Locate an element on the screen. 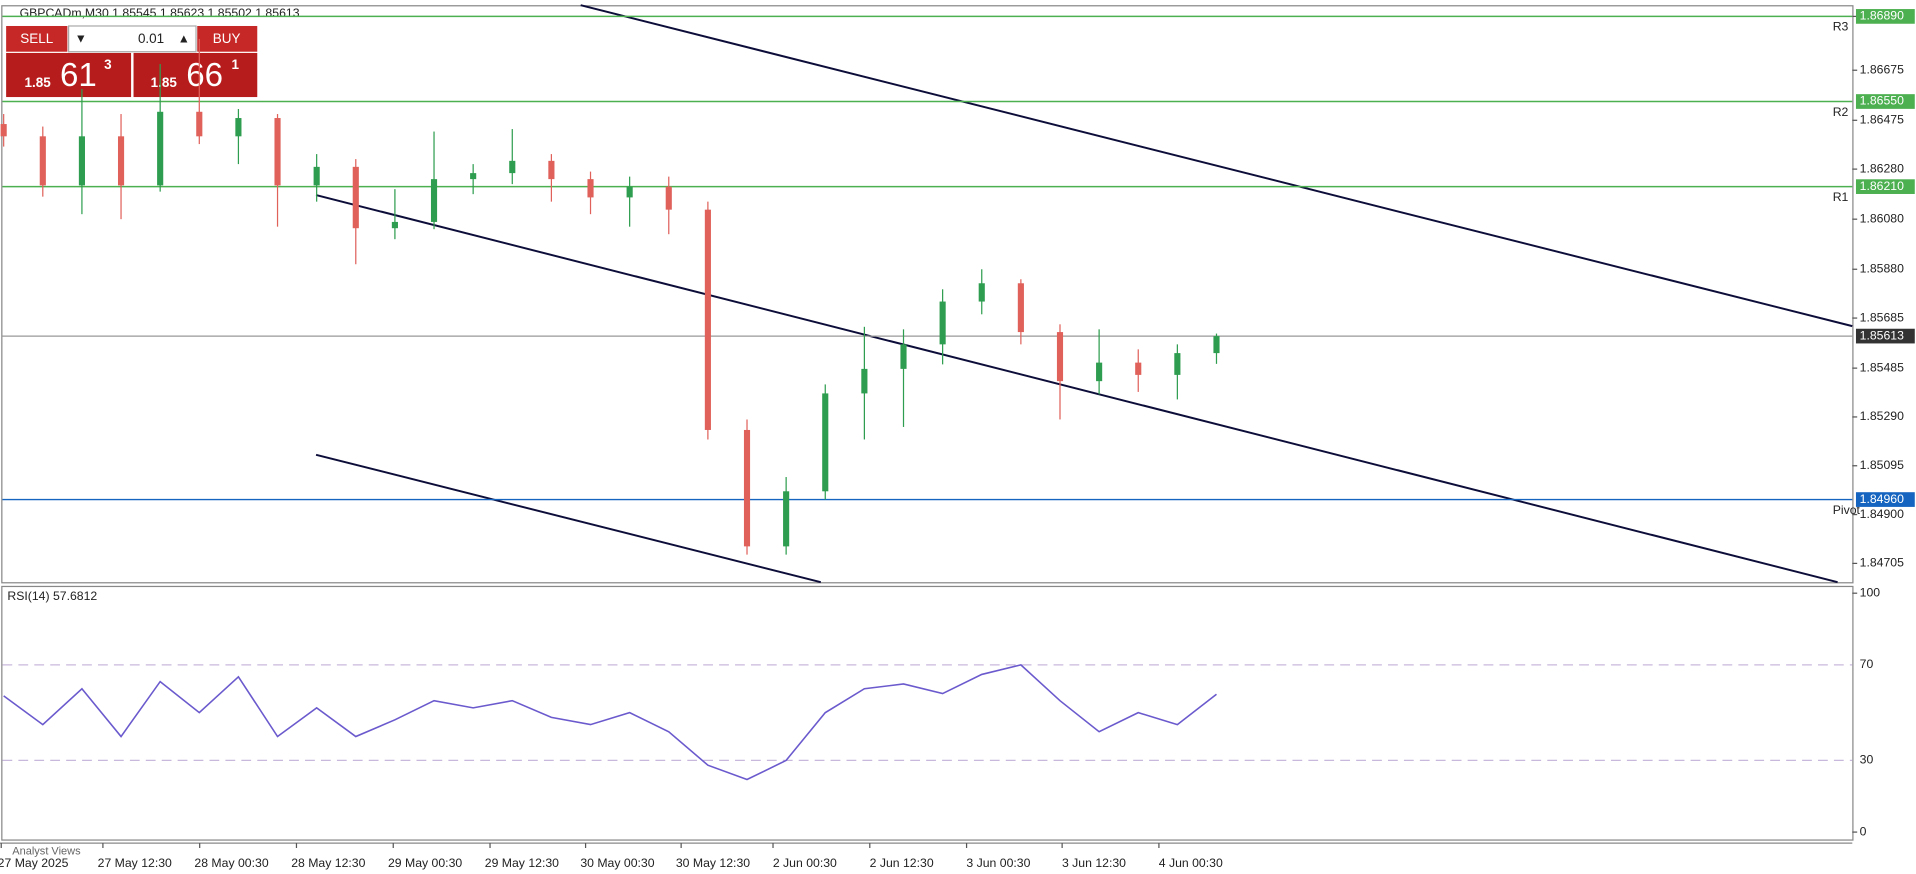  ask-main: 66 is located at coordinates (204, 75).